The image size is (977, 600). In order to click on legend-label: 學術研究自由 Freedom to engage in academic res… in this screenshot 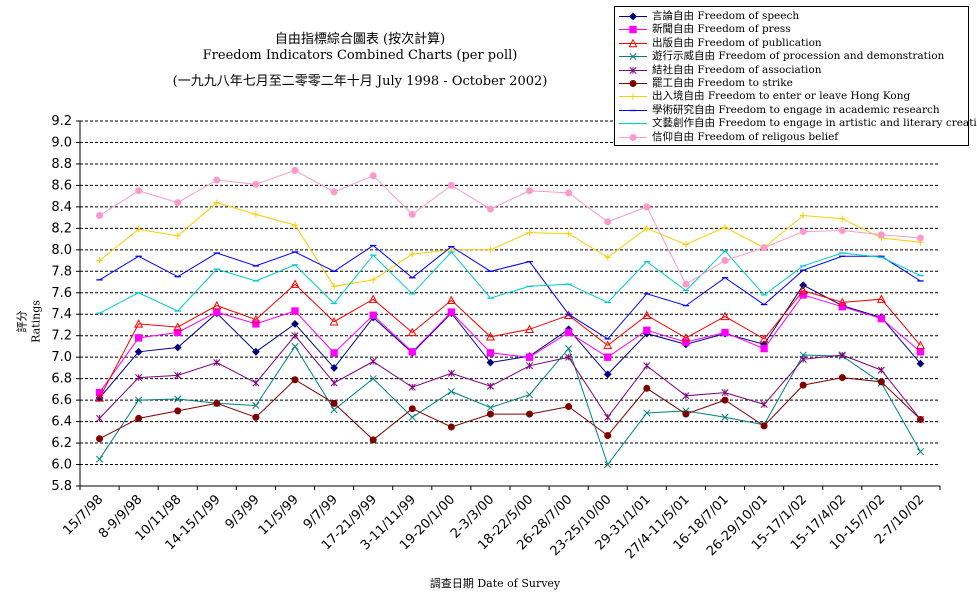, I will do `click(796, 109)`.